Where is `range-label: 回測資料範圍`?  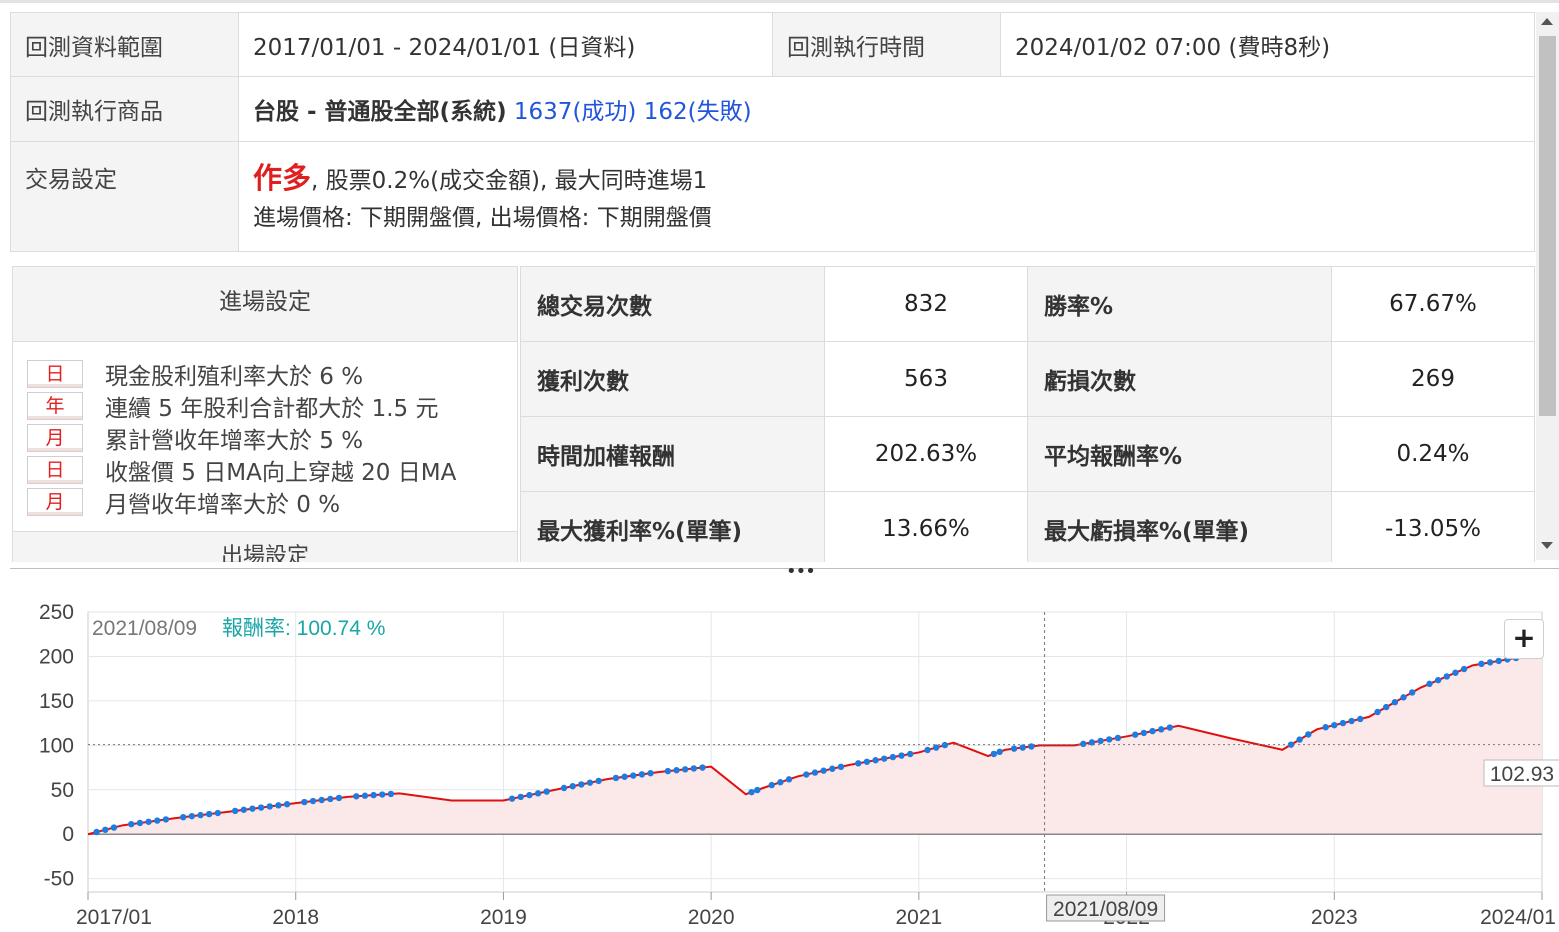 range-label: 回測資料範圍 is located at coordinates (124, 44).